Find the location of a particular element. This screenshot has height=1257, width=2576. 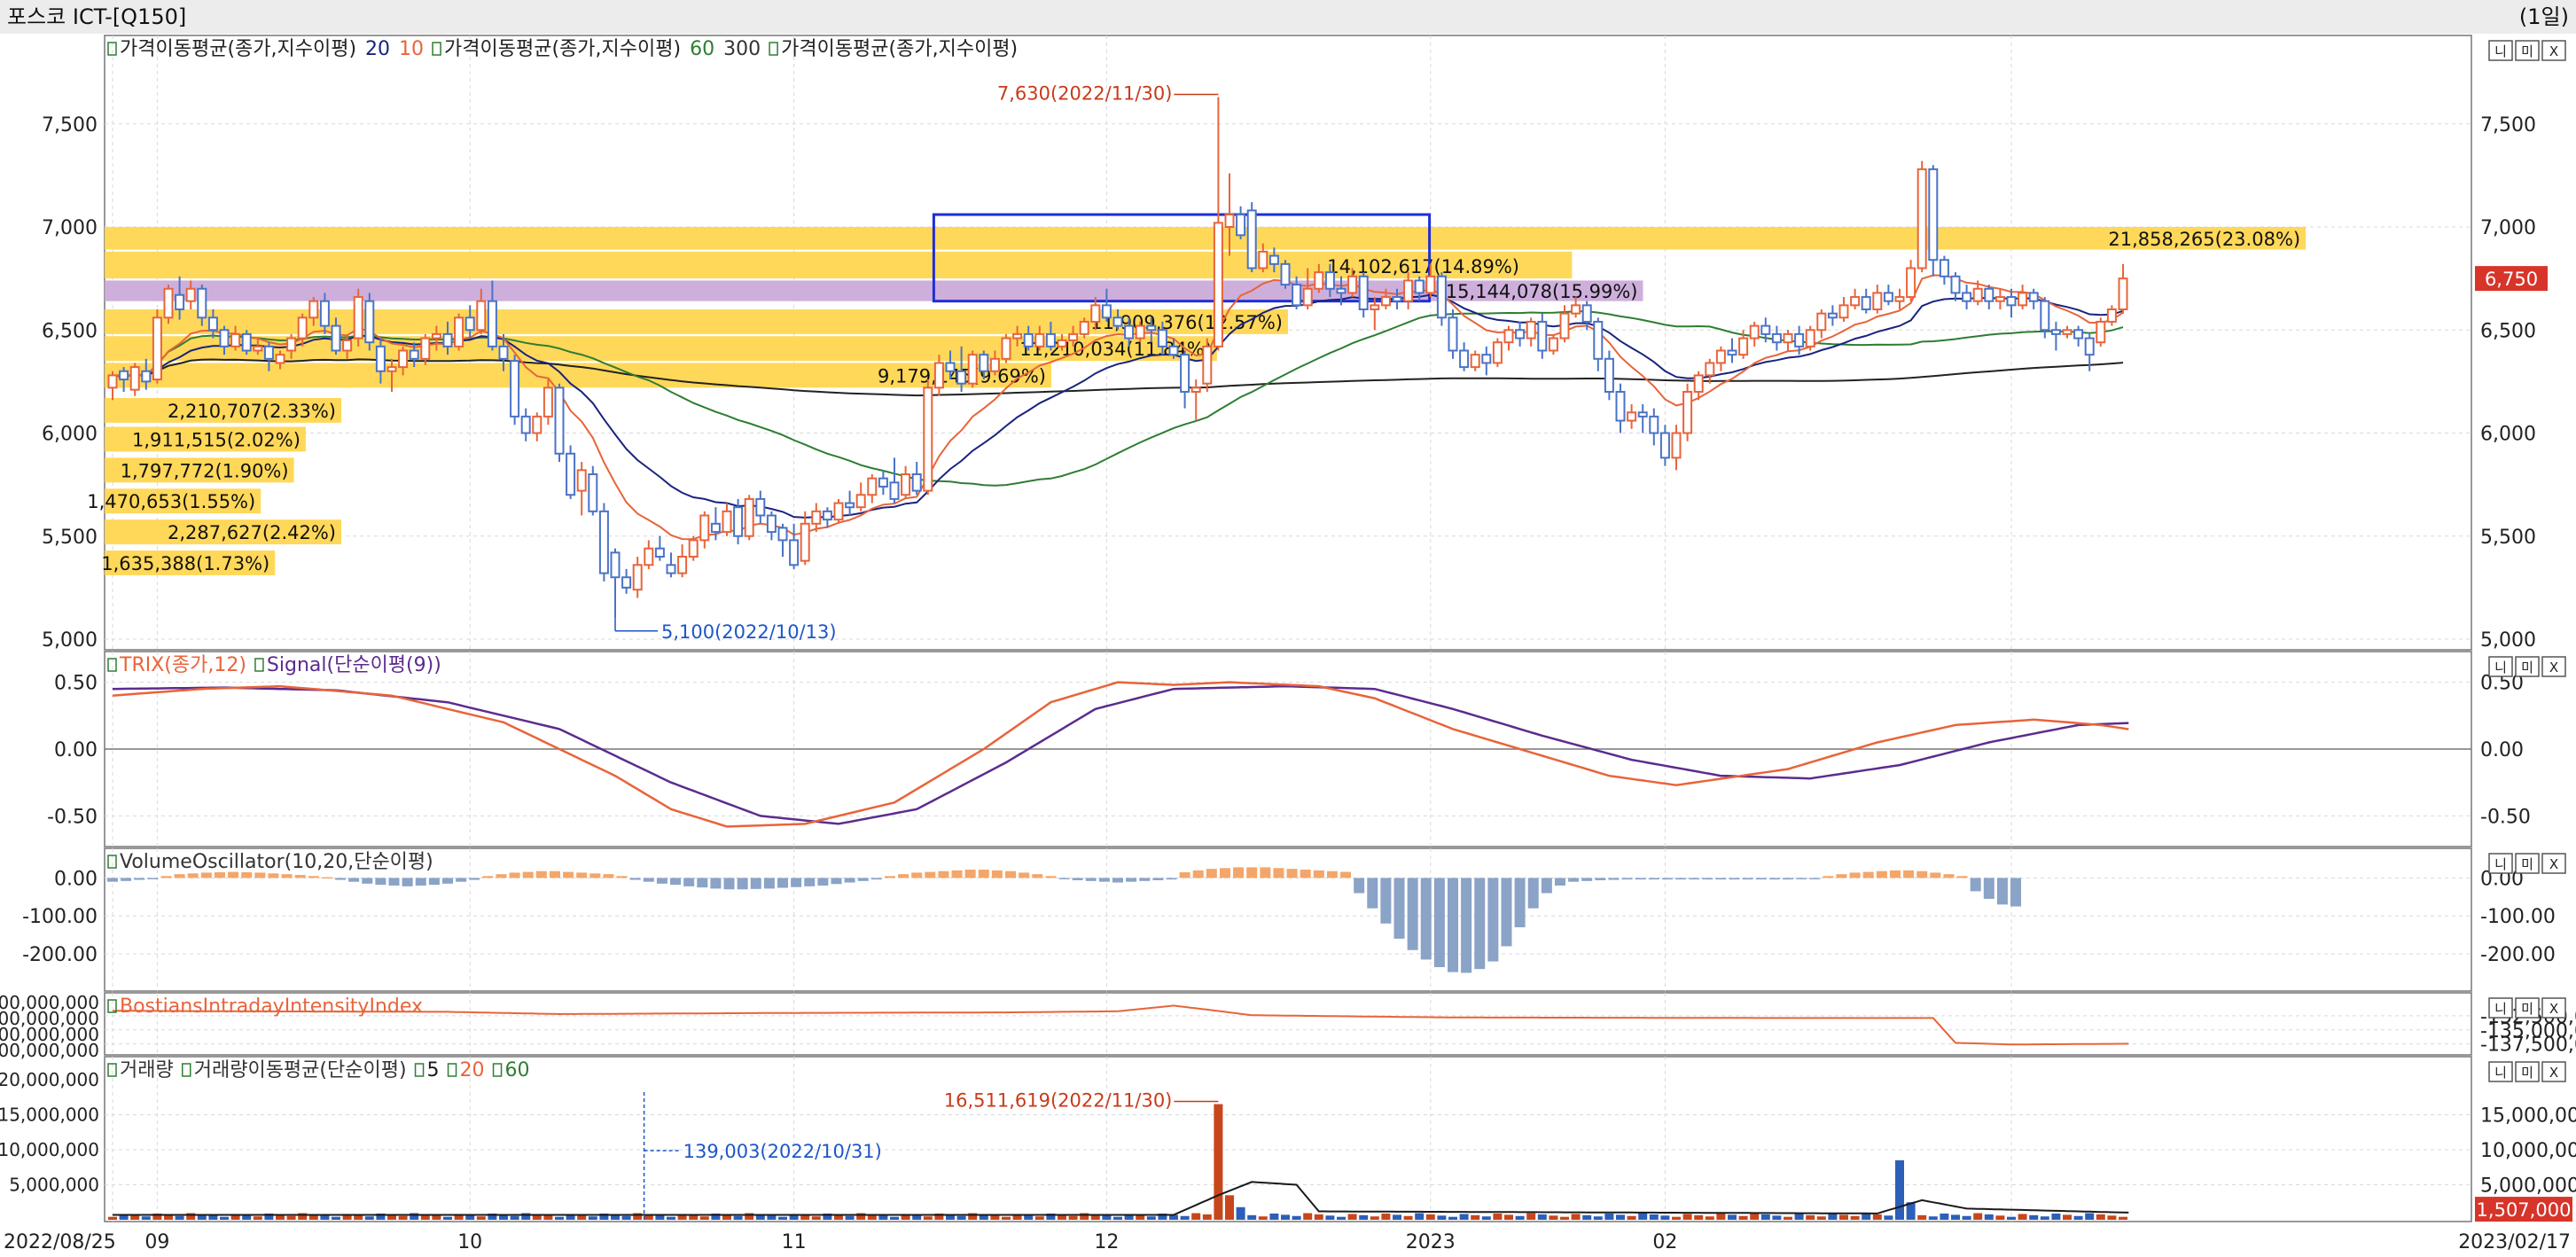

legend-label: 가격이동평균(종가,지수이평) is located at coordinates (899, 49).